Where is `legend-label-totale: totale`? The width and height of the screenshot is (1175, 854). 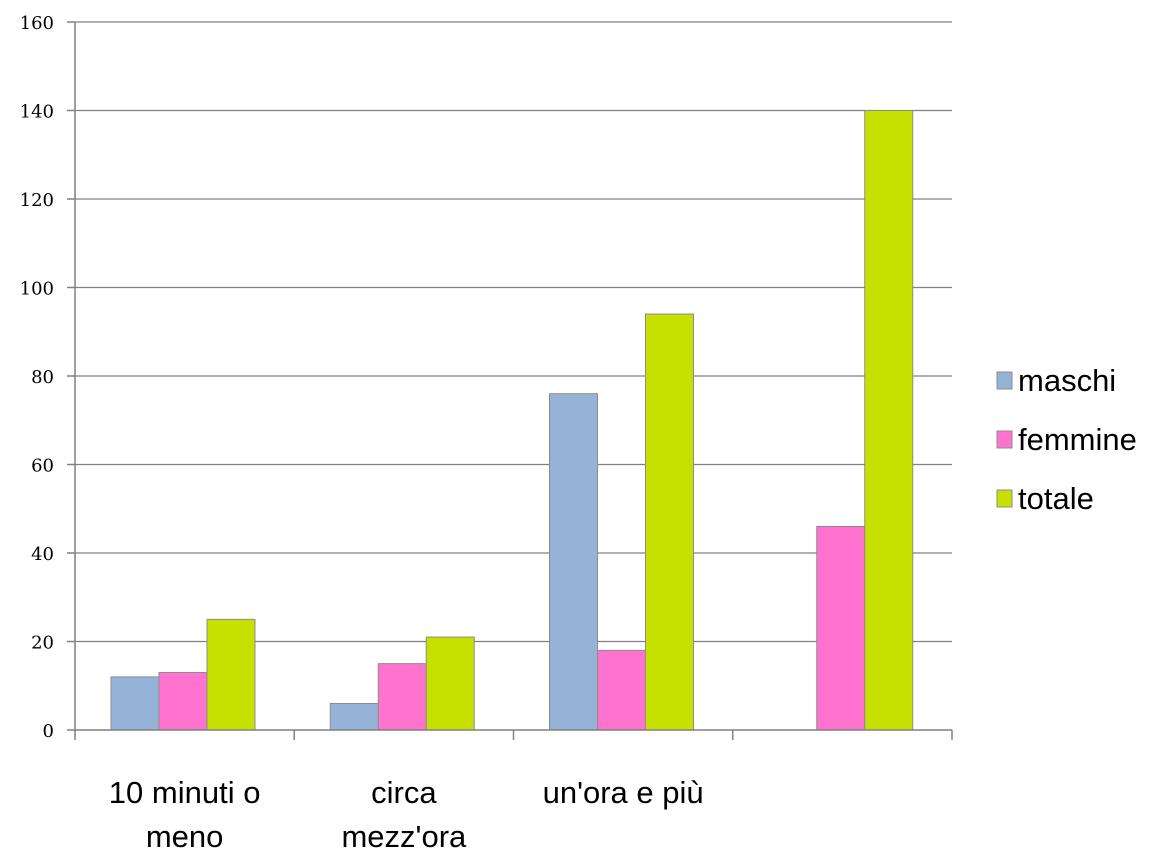
legend-label-totale: totale is located at coordinates (1056, 498).